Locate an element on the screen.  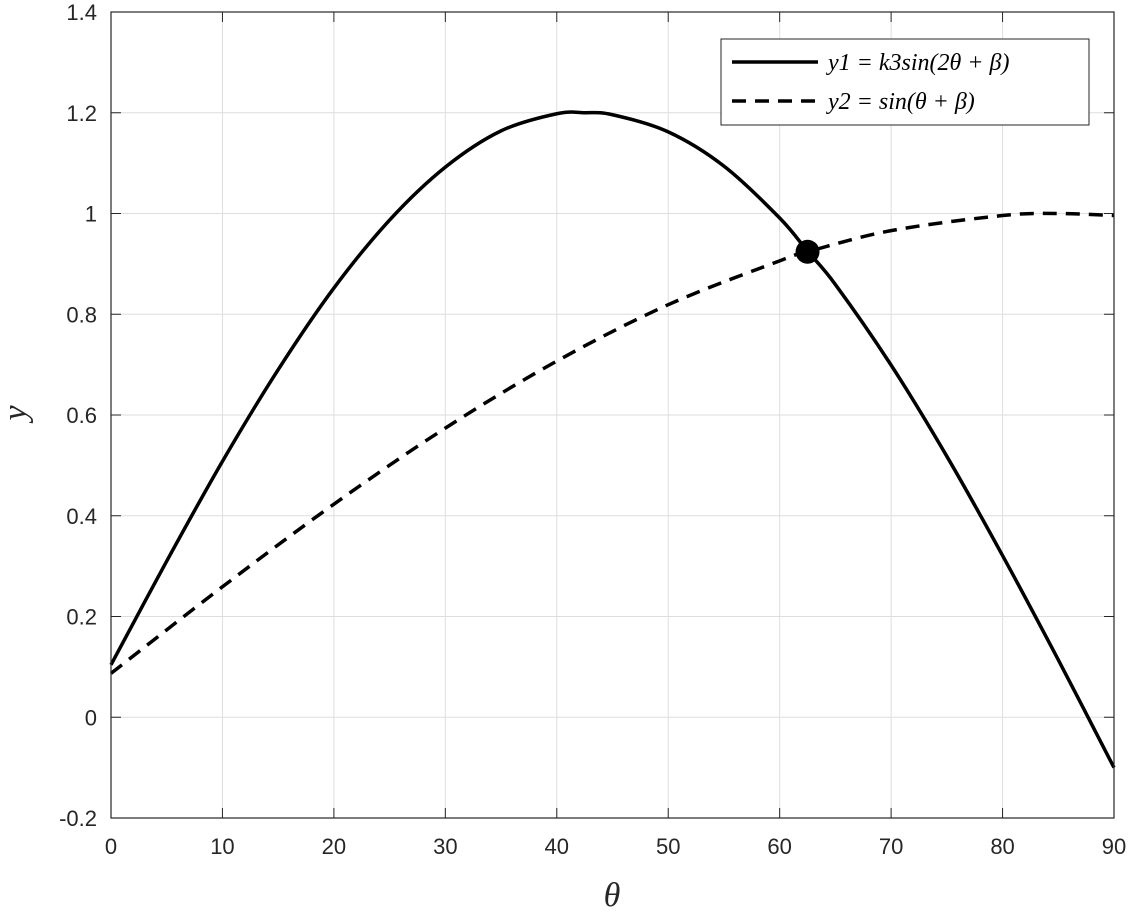
legend-entry-1: y1 = k3sin(2θ + β) is located at coordinates (917, 63).